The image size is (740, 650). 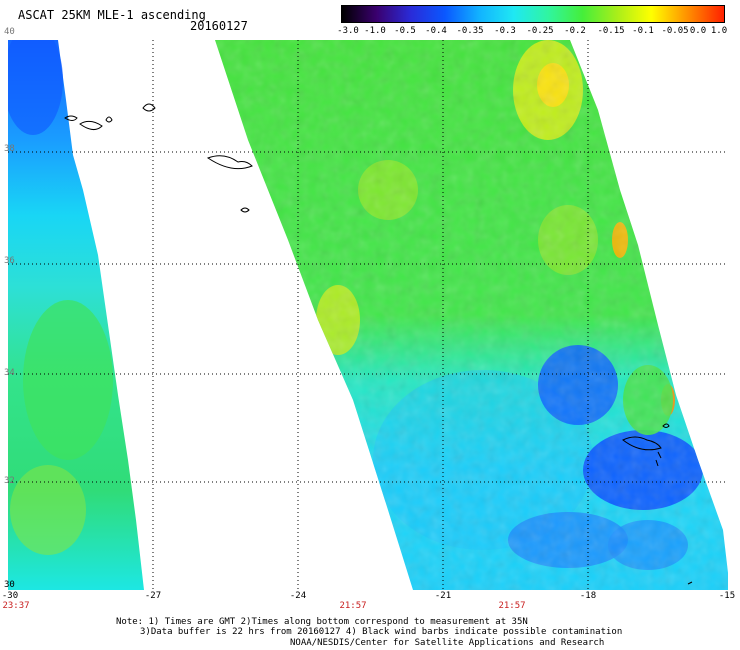 I want to click on lat-label: 32, so click(x=9, y=481).